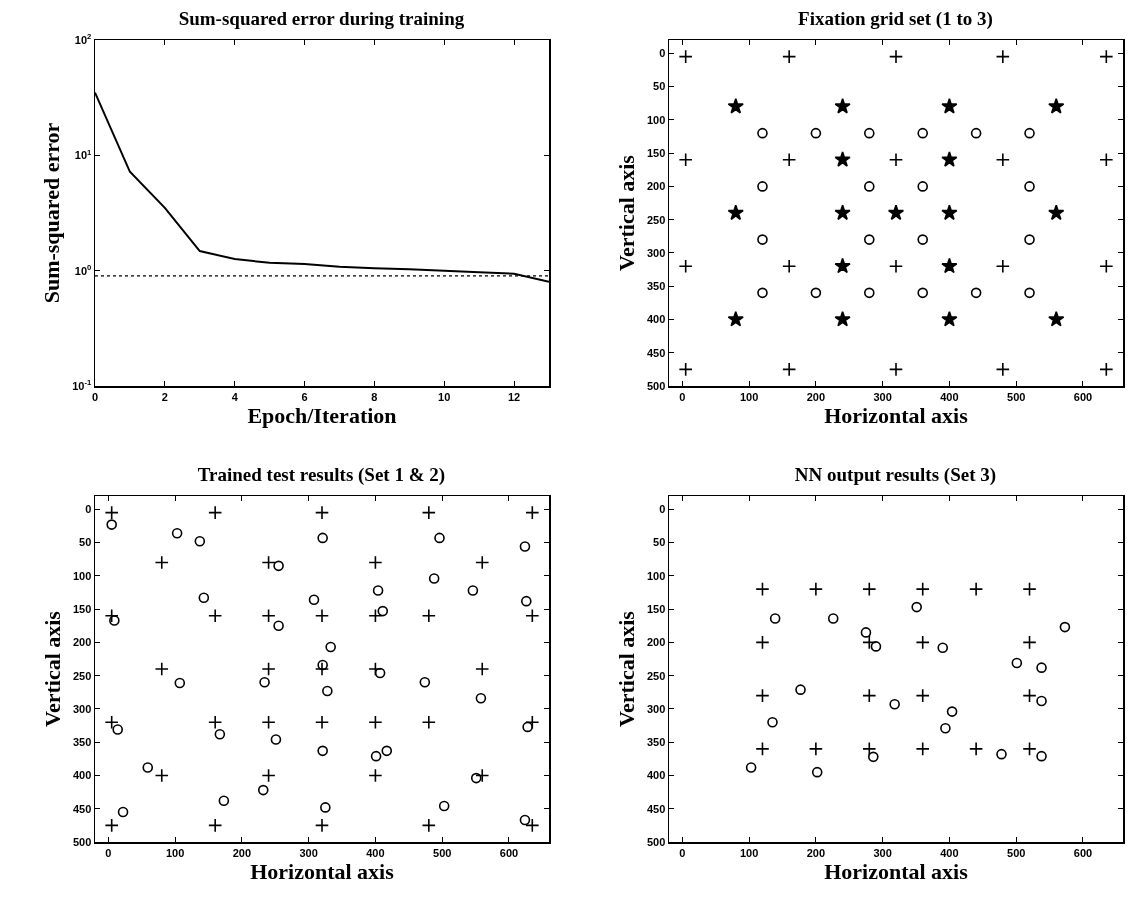  Describe the element at coordinates (816, 852) in the screenshot. I see `x-tick-label: 200` at that location.